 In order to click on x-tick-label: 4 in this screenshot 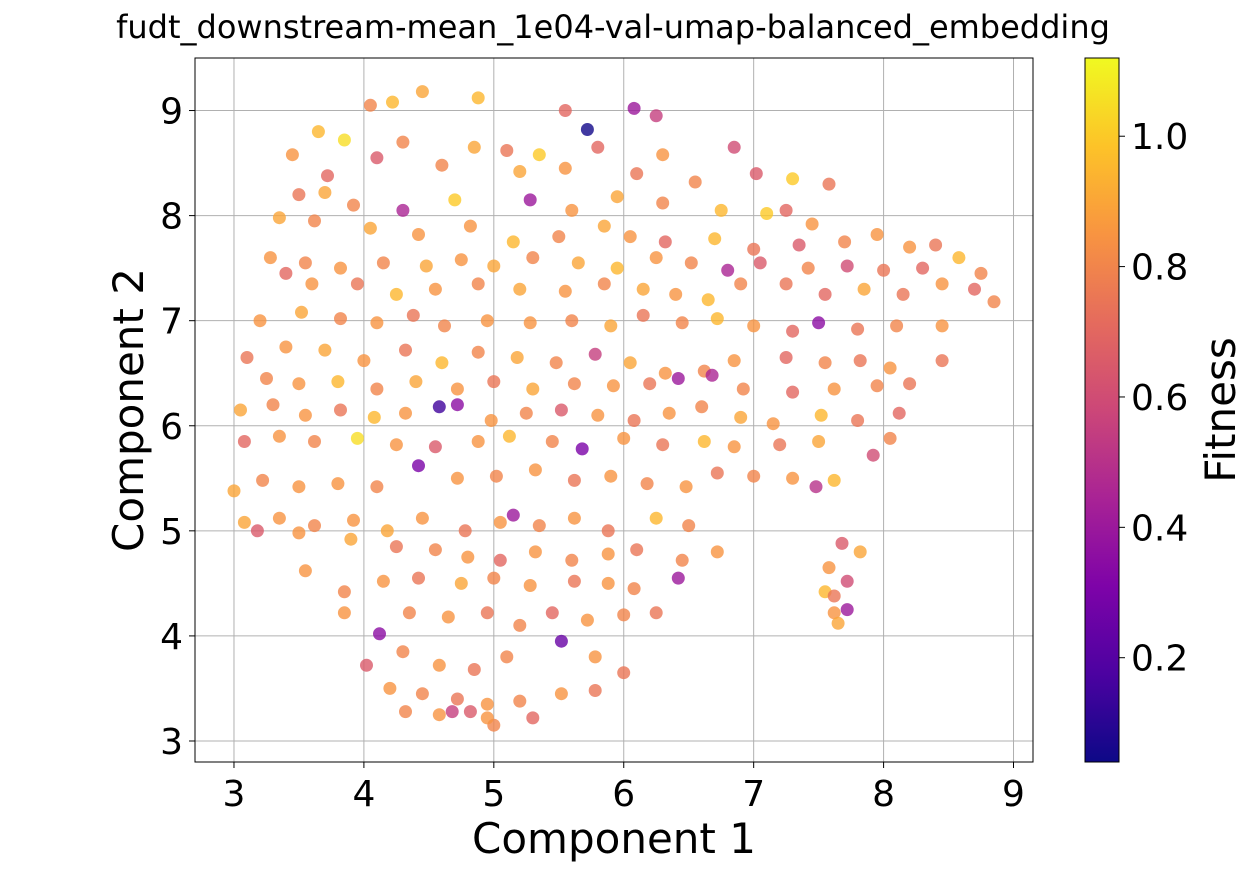, I will do `click(363, 794)`.